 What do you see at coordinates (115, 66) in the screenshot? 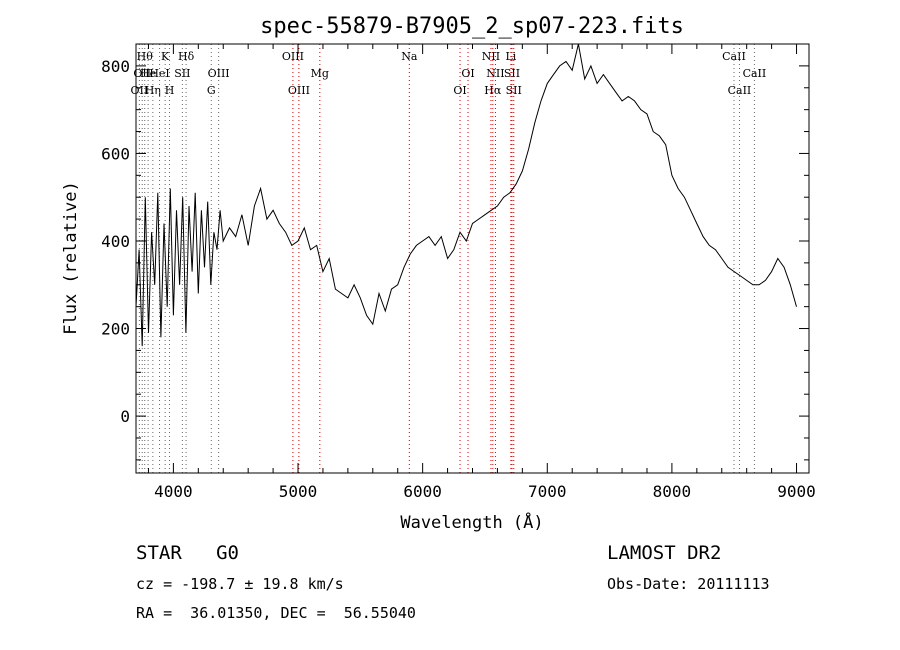
I see `y-tick-label: 800` at bounding box center [115, 66].